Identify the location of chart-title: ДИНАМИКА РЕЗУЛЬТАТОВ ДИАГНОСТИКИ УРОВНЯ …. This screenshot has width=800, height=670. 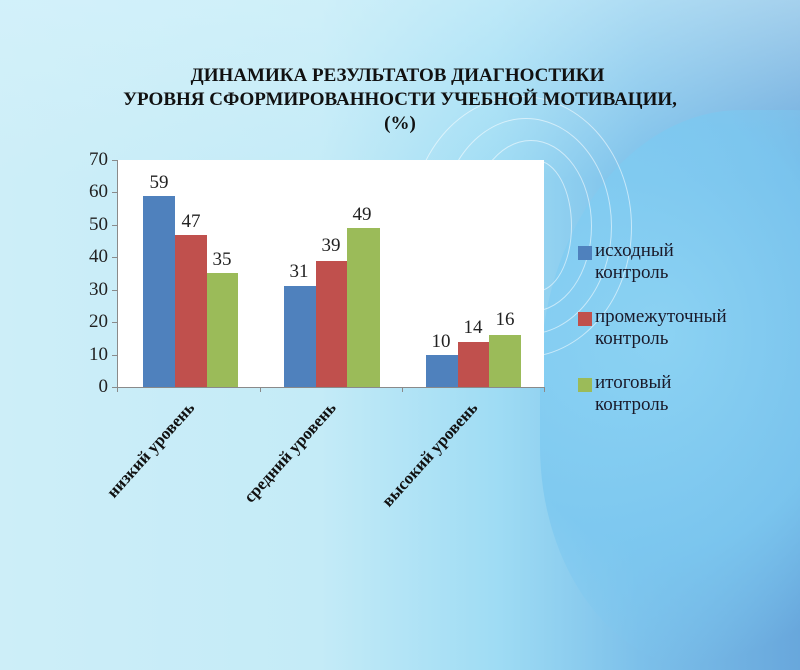
(400, 100).